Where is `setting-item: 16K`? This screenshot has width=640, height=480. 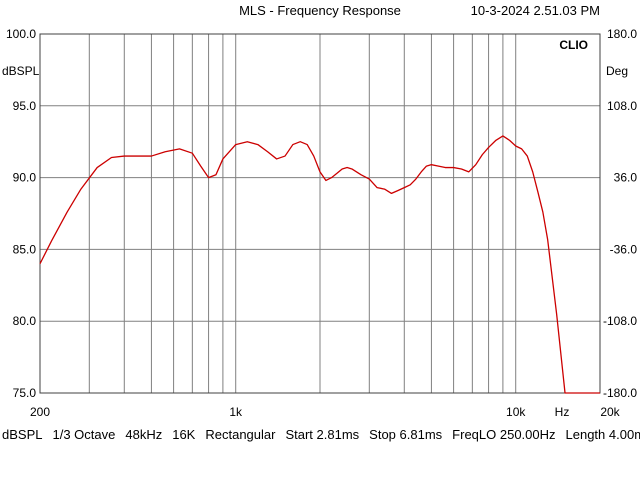 setting-item: 16K is located at coordinates (184, 434).